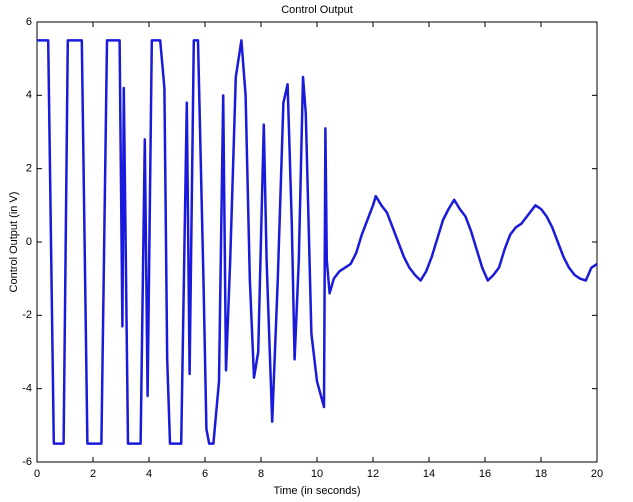  What do you see at coordinates (27, 389) in the screenshot?
I see `y-tick-label: -4` at bounding box center [27, 389].